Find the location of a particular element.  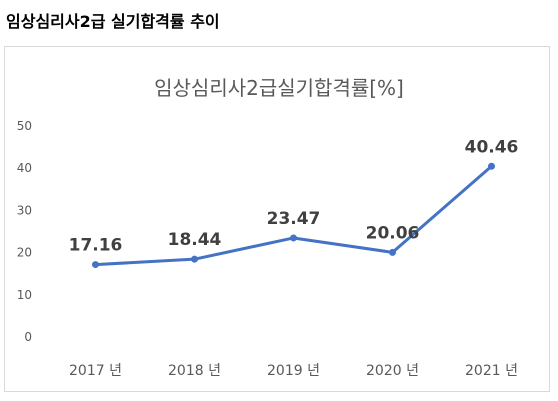

data-label: 40.46 is located at coordinates (492, 147).